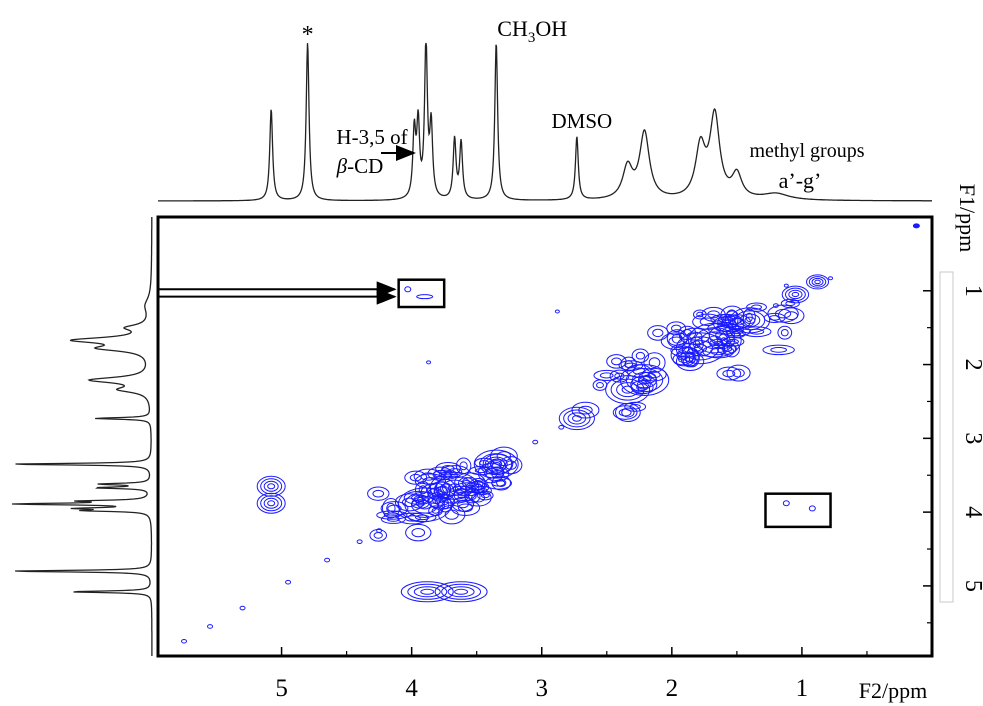 This screenshot has height=706, width=983. I want to click on left-spectrum-trace, so click(82, 436).